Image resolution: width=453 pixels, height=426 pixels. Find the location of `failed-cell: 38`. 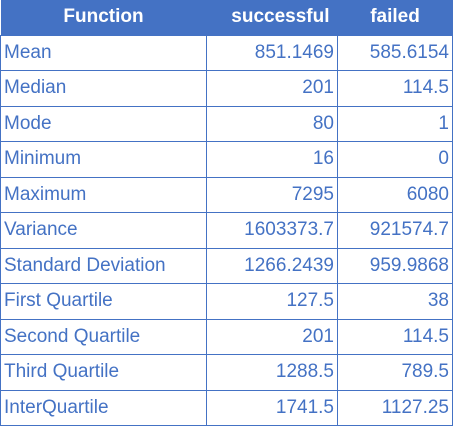

failed-cell: 38 is located at coordinates (395, 301).